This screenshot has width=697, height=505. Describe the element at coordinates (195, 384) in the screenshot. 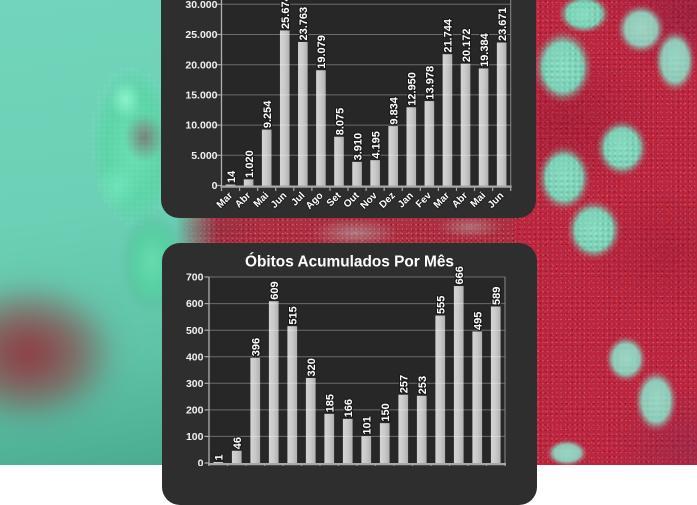

I see `svg-text: 300` at that location.